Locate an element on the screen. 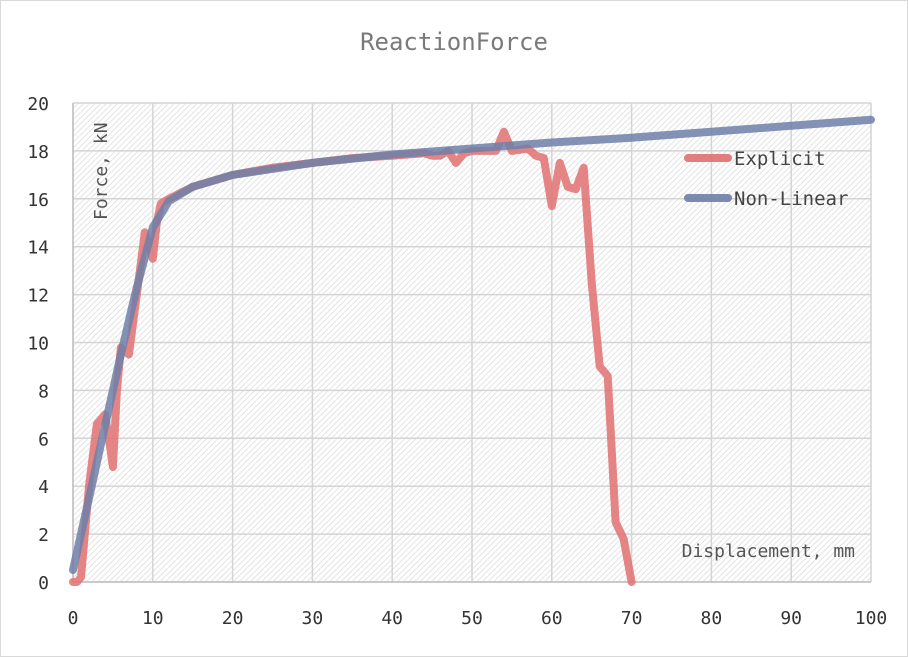  x-tick-label: 20 is located at coordinates (233, 618).